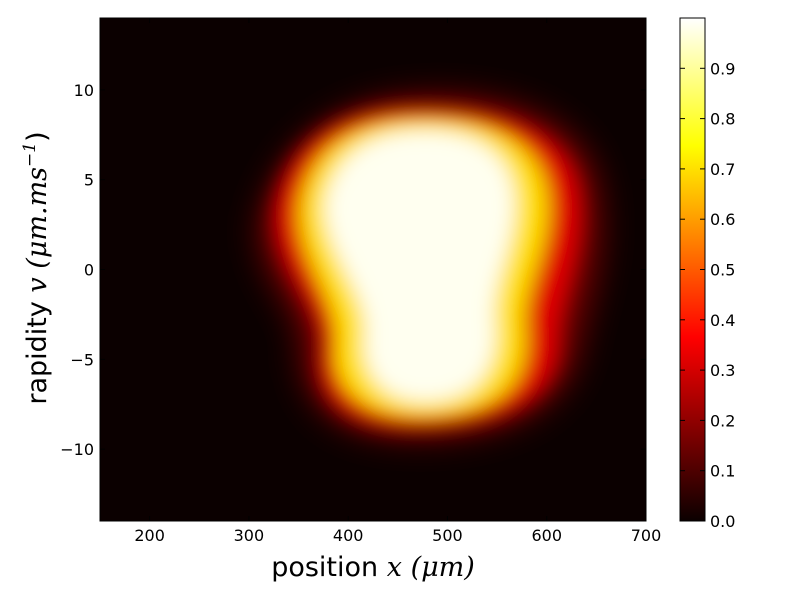 This screenshot has width=800, height=600. I want to click on y-axis-label: rapidity v (μm.ms−1), so click(36, 267).